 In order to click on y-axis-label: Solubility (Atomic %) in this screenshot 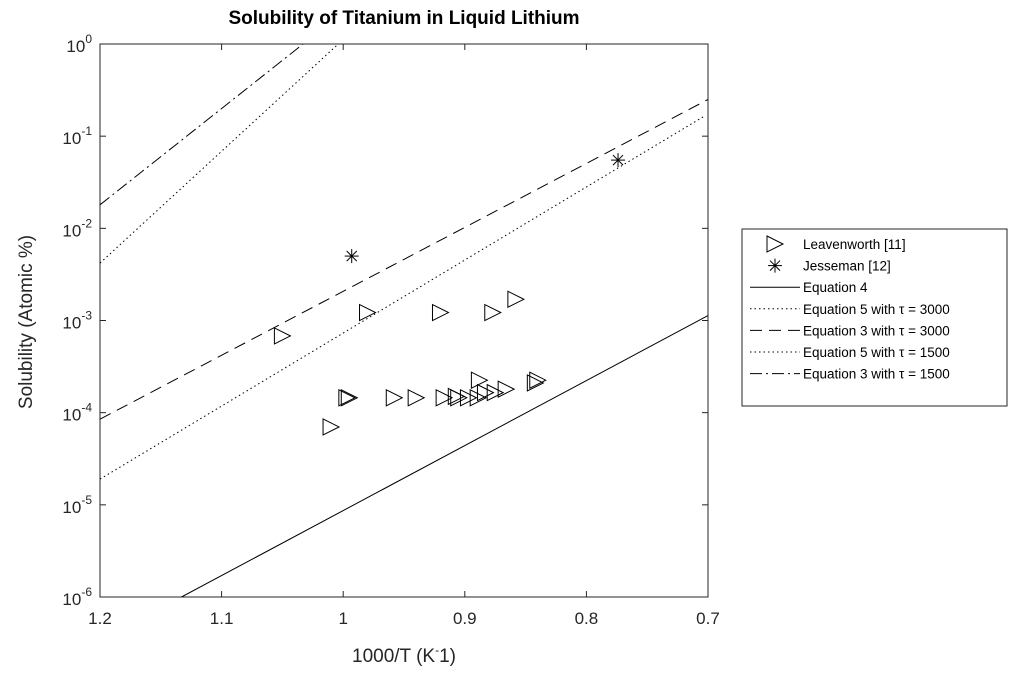, I will do `click(26, 322)`.